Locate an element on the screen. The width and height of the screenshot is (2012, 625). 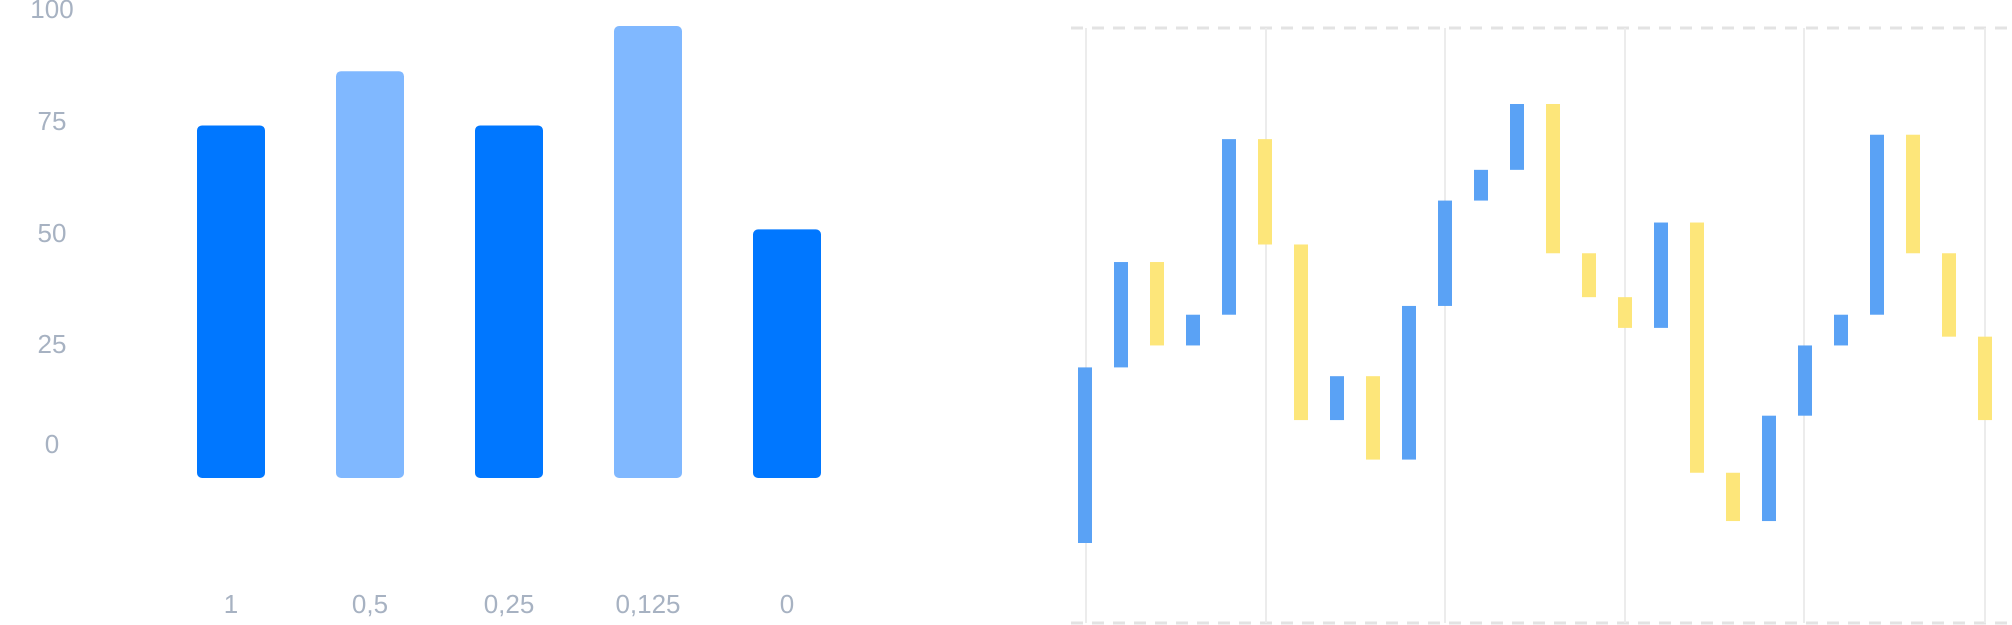
y-tick-label: 100 is located at coordinates (51, 12).